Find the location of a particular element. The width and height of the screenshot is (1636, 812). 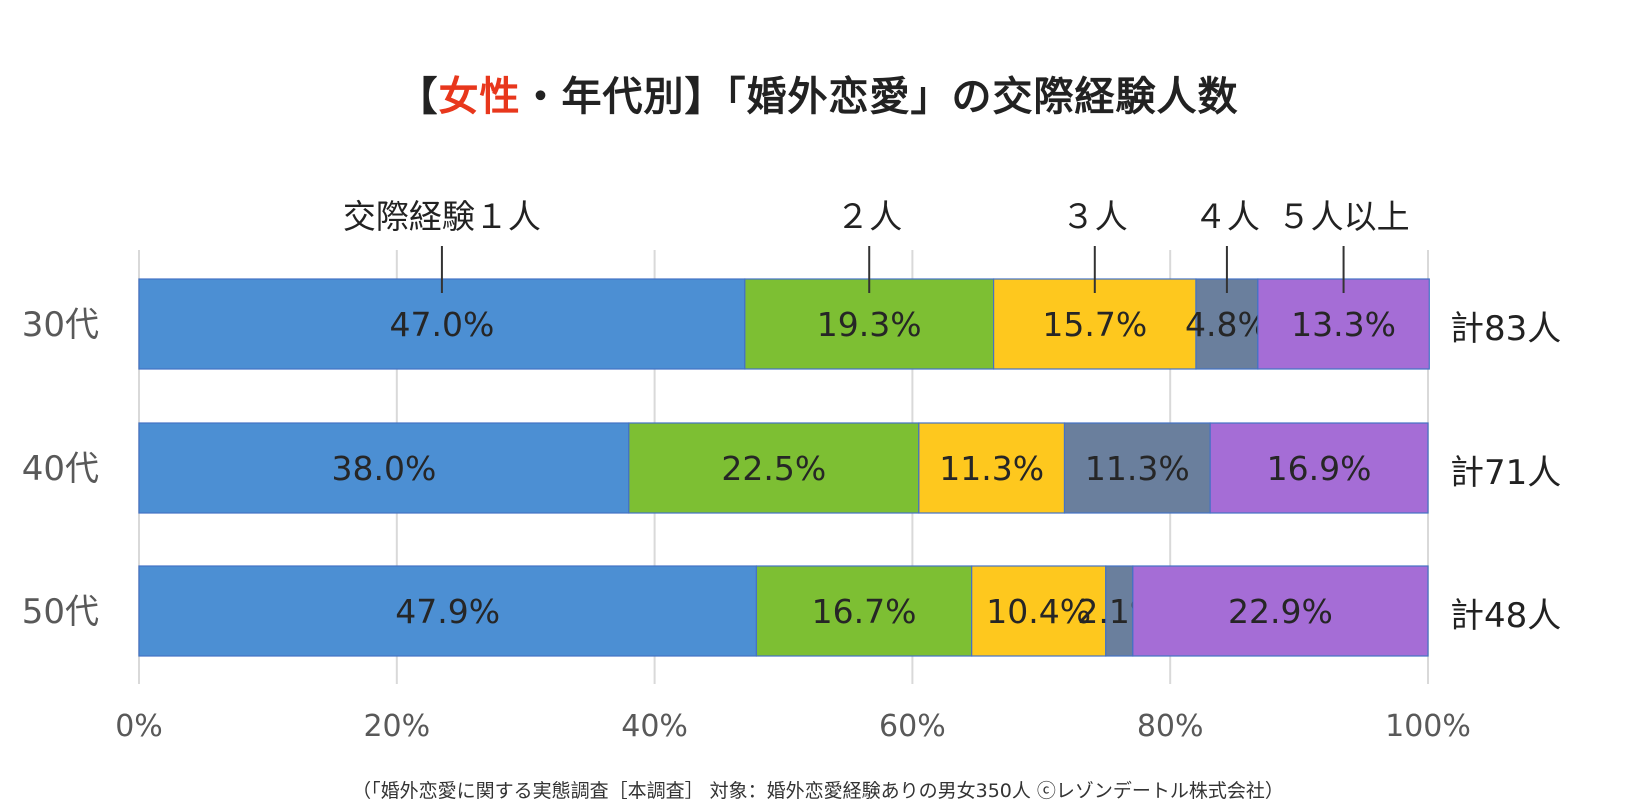

legend-callouts: 交際経験１人 ２人 ３人 ４人 ５人以上 is located at coordinates (876, 245).